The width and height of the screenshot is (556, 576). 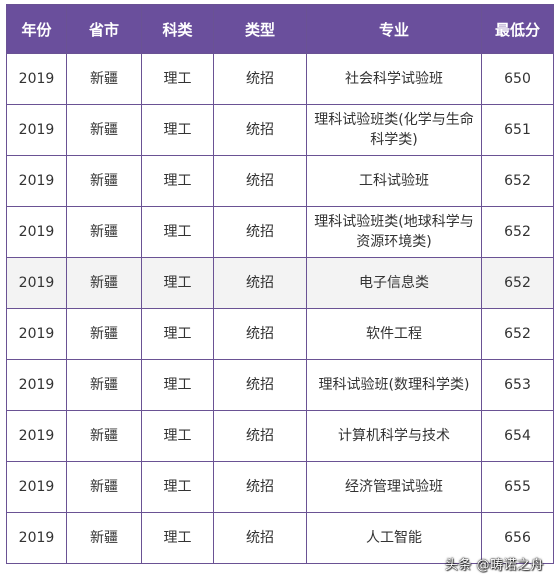 I want to click on header-subject: 科类, so click(x=177, y=29).